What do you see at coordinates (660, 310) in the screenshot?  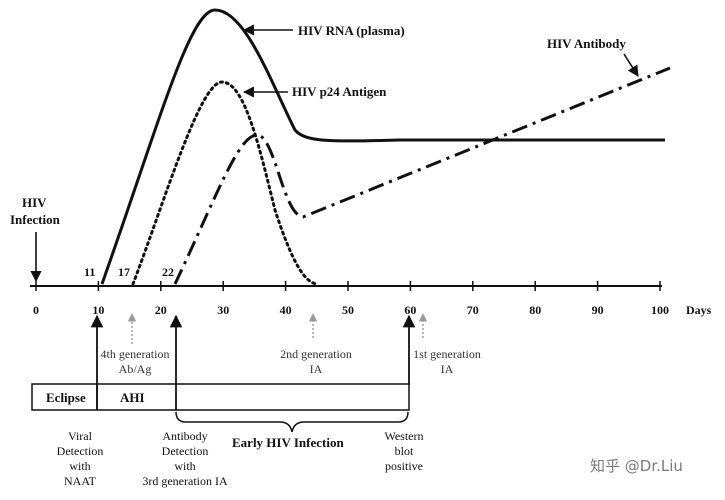 I see `axis-tick-label: 100` at bounding box center [660, 310].